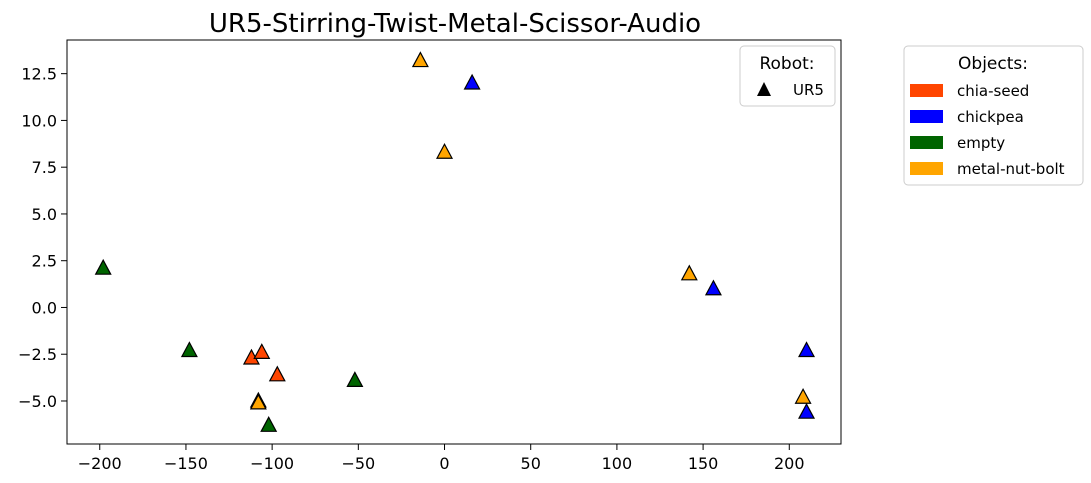 This screenshot has width=1091, height=483. Describe the element at coordinates (1011, 169) in the screenshot. I see `legend-label-metal-nut-bolt: metal-nut-bolt` at that location.